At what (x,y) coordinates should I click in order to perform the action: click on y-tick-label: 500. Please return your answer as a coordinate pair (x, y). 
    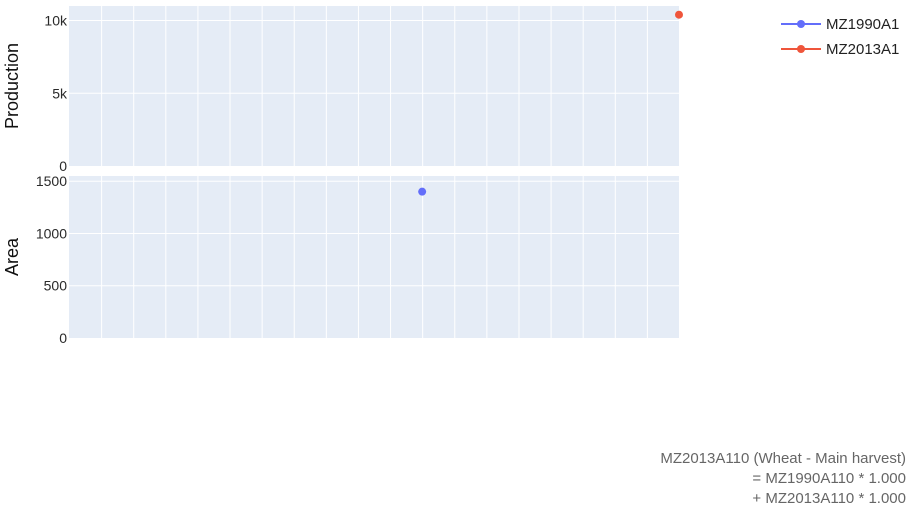
    Looking at the image, I should click on (56, 286).